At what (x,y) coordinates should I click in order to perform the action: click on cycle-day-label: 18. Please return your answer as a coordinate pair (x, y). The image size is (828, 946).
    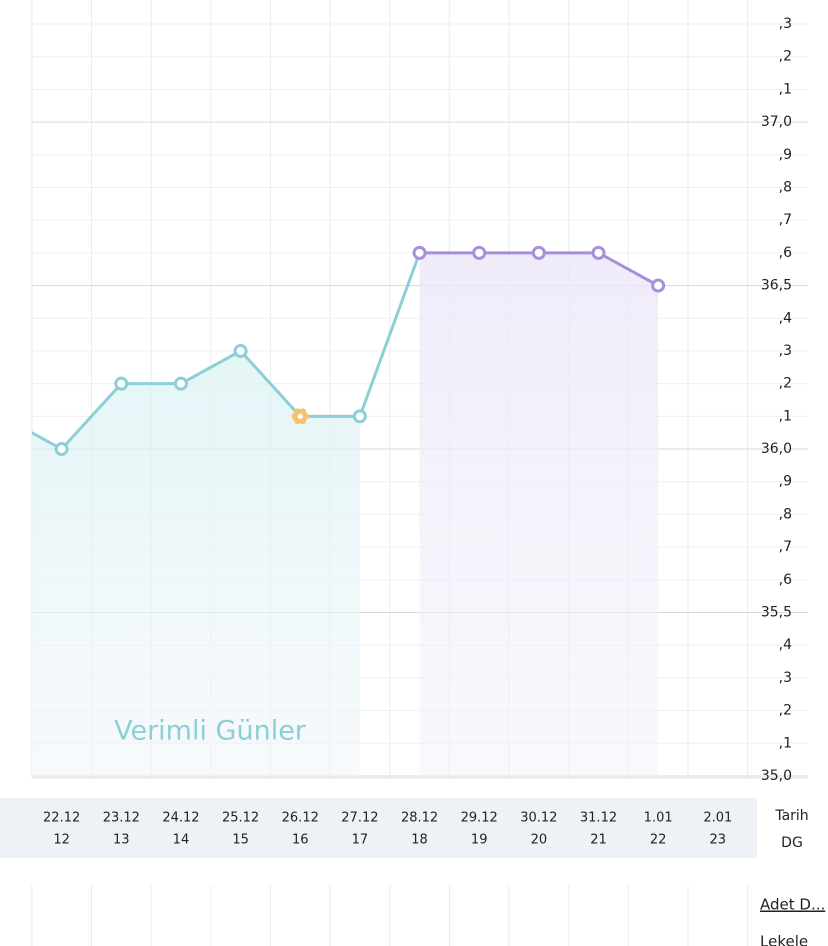
    Looking at the image, I should click on (419, 840).